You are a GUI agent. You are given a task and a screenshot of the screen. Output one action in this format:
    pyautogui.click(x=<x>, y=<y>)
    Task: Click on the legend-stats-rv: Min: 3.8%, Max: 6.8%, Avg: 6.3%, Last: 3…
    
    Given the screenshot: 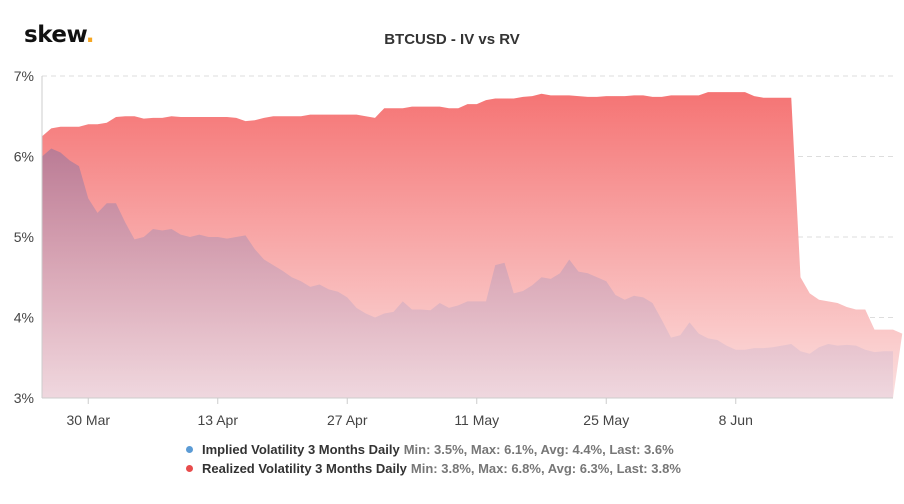 What is the action you would take?
    pyautogui.click(x=545, y=468)
    